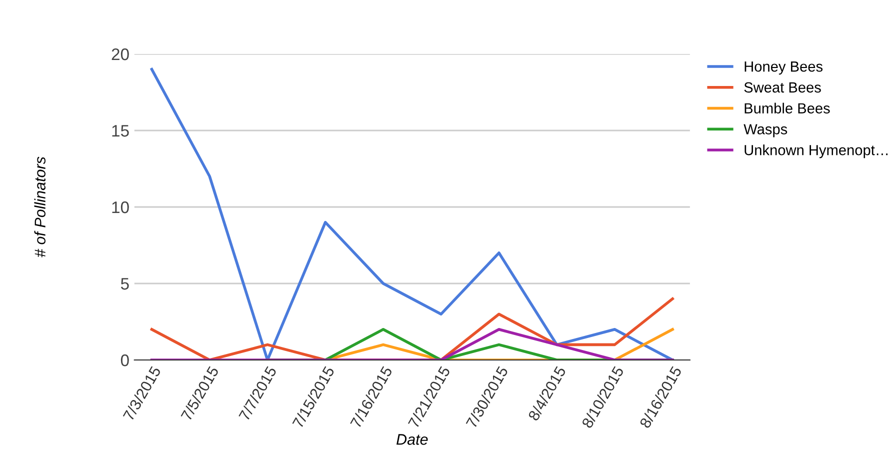 The image size is (896, 450). What do you see at coordinates (120, 54) in the screenshot?
I see `y-tick-label: 20` at bounding box center [120, 54].